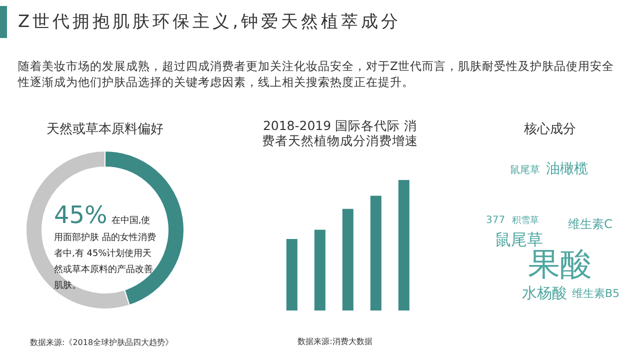 The height and width of the screenshot is (358, 640). What do you see at coordinates (544, 293) in the screenshot?
I see `text: 水杨酸` at bounding box center [544, 293].